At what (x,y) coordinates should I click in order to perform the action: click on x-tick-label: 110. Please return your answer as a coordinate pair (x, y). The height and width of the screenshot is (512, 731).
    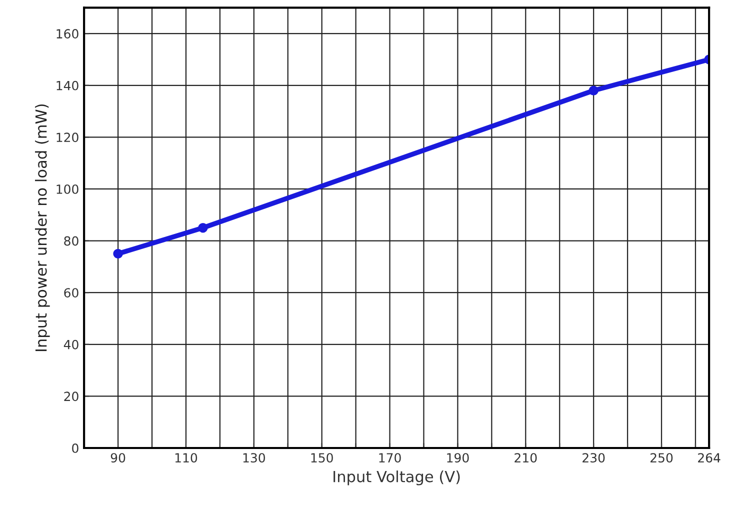
    Looking at the image, I should click on (186, 458).